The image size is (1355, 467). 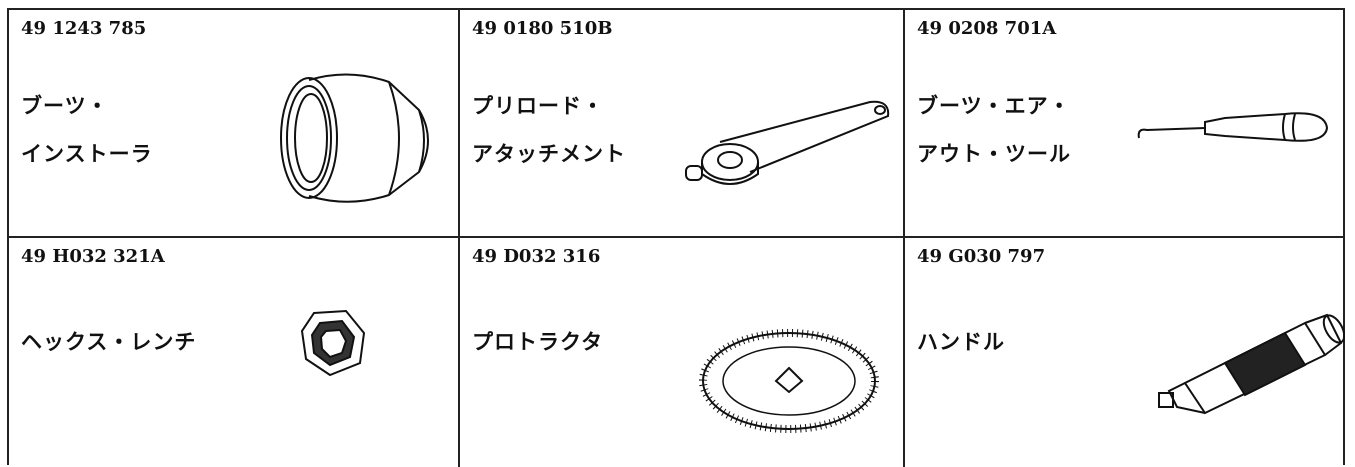 What do you see at coordinates (538, 341) in the screenshot?
I see `tool-name: プロトラクタ` at bounding box center [538, 341].